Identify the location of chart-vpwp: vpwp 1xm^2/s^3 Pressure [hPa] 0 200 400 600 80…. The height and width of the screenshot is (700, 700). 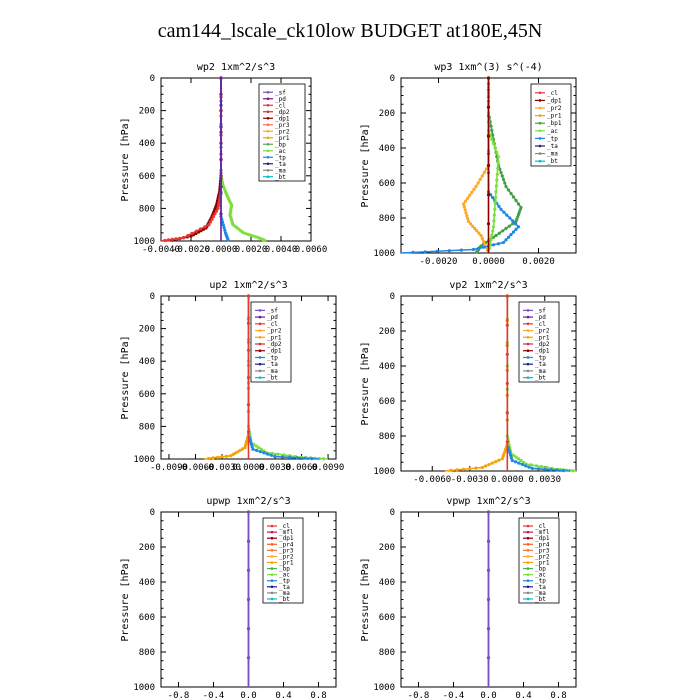
(468, 598).